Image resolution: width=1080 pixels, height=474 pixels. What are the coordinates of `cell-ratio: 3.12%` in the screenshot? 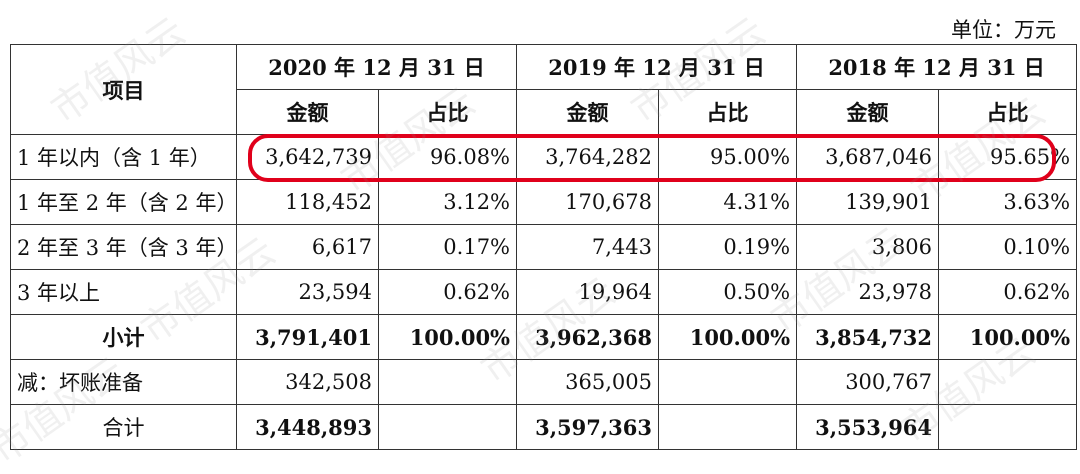 It's located at (447, 202).